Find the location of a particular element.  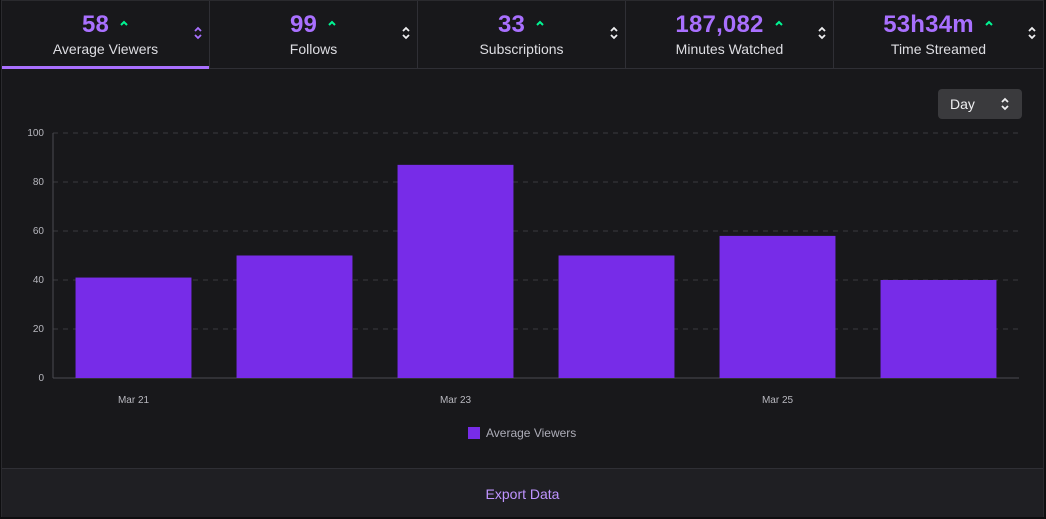

stat-label: Average Viewers is located at coordinates (105, 49).